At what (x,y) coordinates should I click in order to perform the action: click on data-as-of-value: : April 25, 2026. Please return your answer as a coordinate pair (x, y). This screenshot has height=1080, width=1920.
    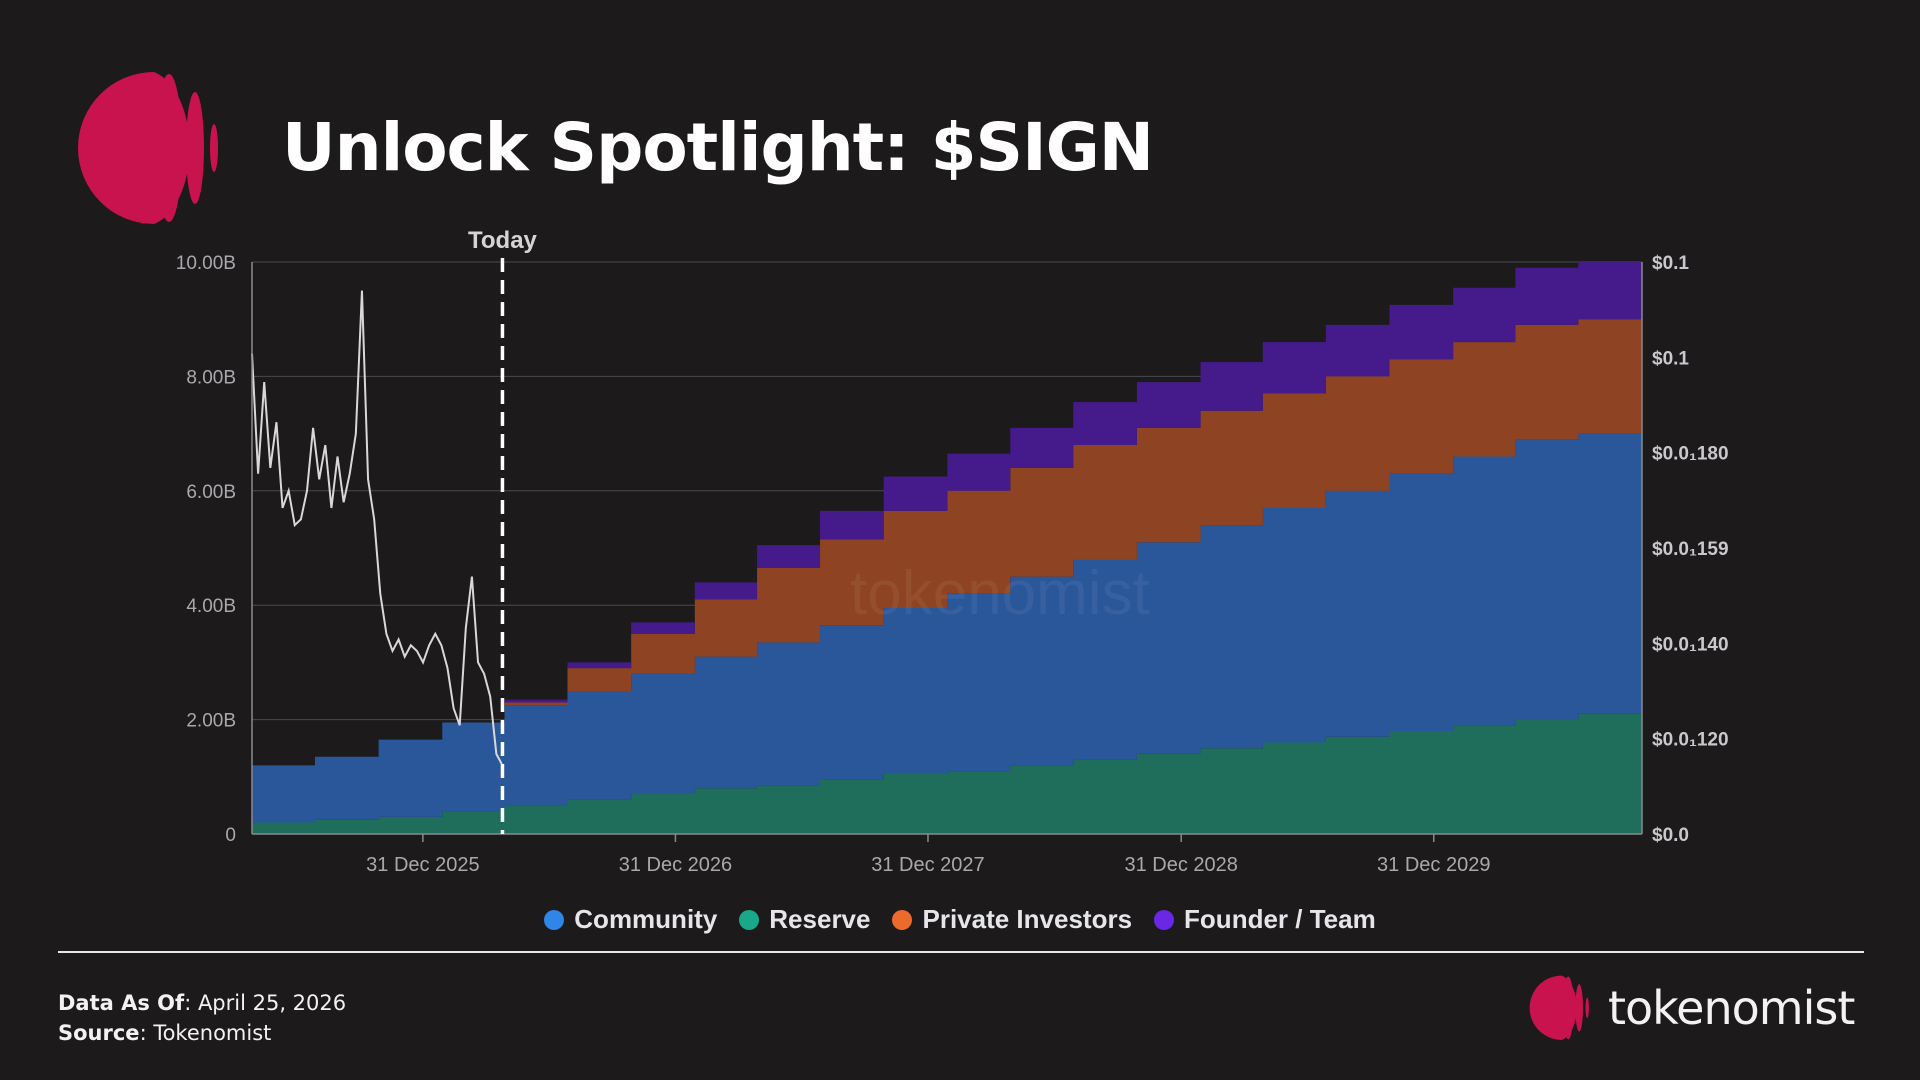
    Looking at the image, I should click on (265, 1003).